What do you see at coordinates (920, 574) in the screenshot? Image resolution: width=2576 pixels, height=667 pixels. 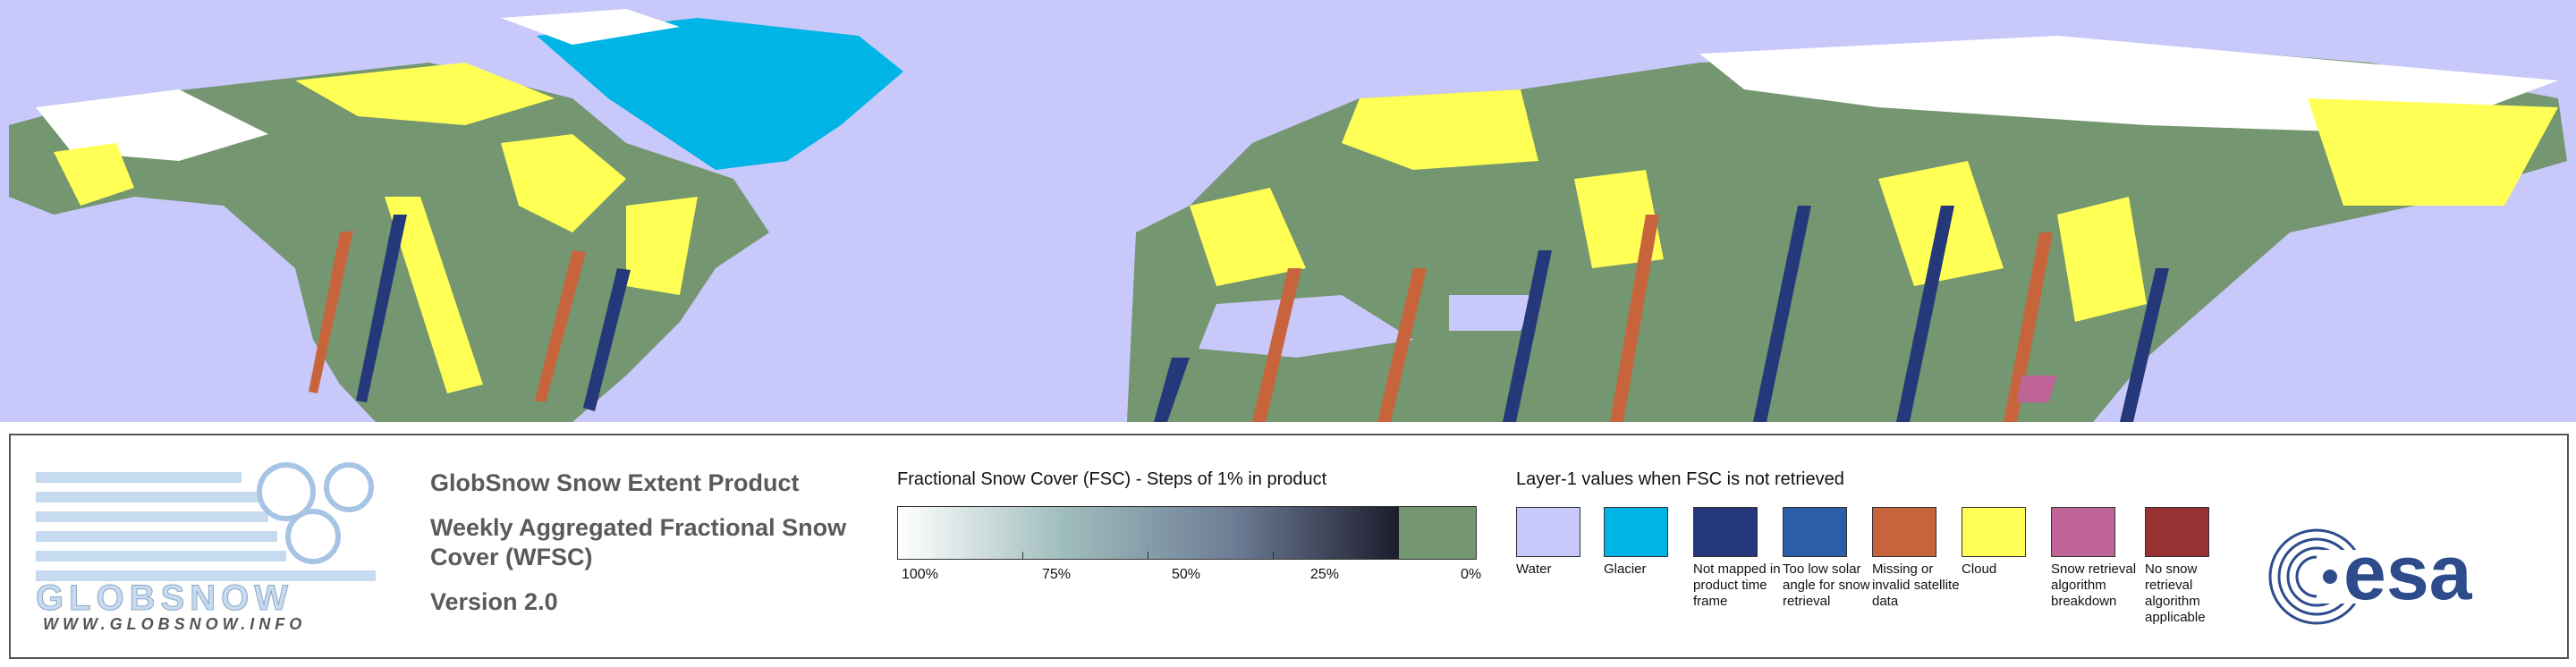 I see `fsc-tick-label: 100%` at bounding box center [920, 574].